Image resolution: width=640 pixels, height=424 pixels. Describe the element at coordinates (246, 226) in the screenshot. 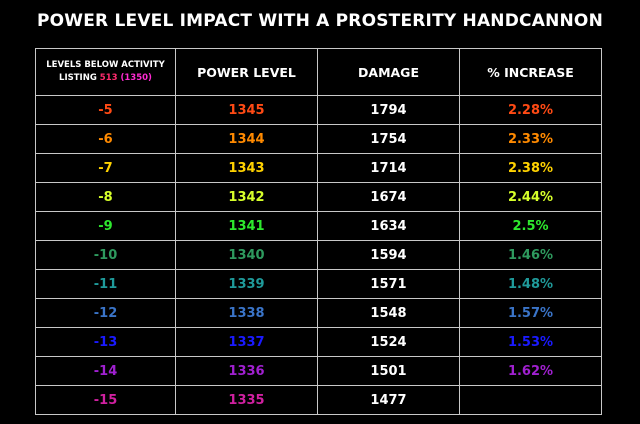

I see `power-cell: 1341` at that location.